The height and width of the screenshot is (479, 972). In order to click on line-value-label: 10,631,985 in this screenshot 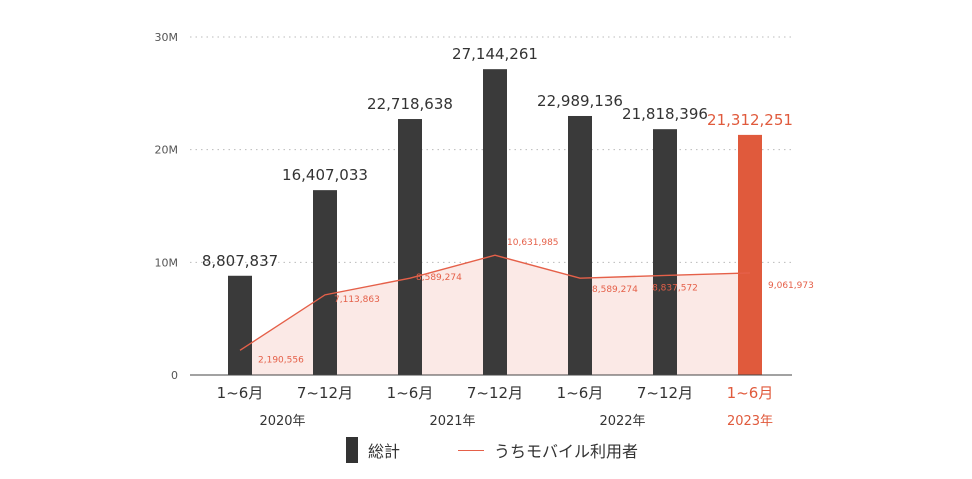, I will do `click(533, 243)`.